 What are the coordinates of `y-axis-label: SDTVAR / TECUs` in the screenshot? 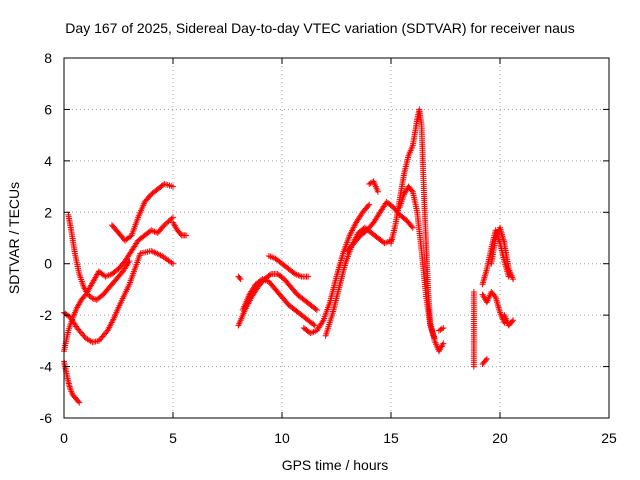 It's located at (14, 238).